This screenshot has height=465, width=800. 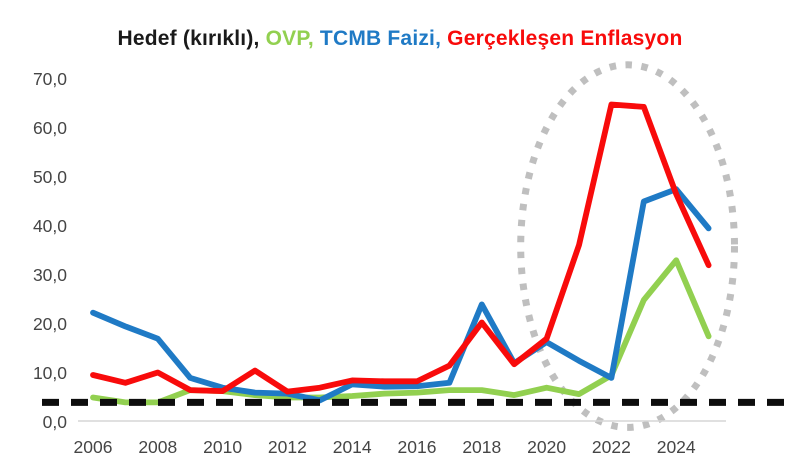 What do you see at coordinates (292, 38) in the screenshot?
I see `title-legend-segment: OVP,` at bounding box center [292, 38].